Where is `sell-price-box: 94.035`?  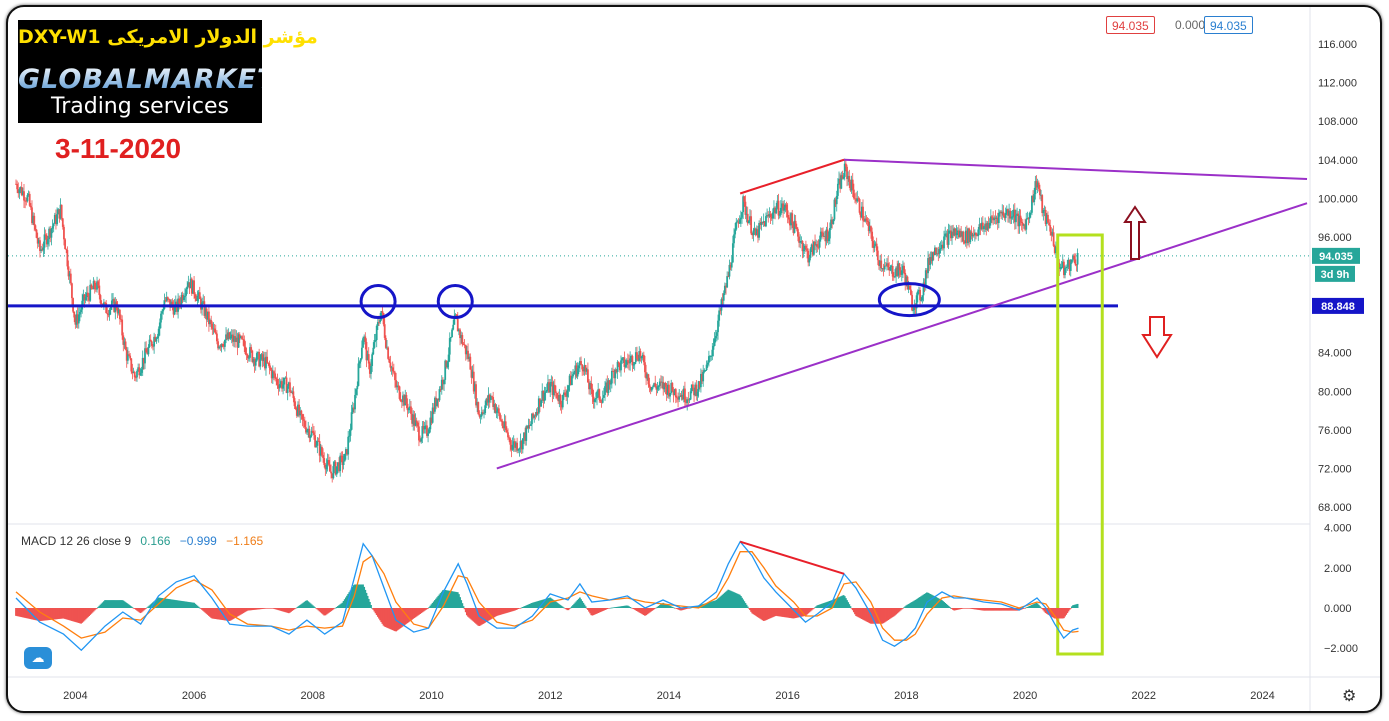
sell-price-box: 94.035 is located at coordinates (1130, 25).